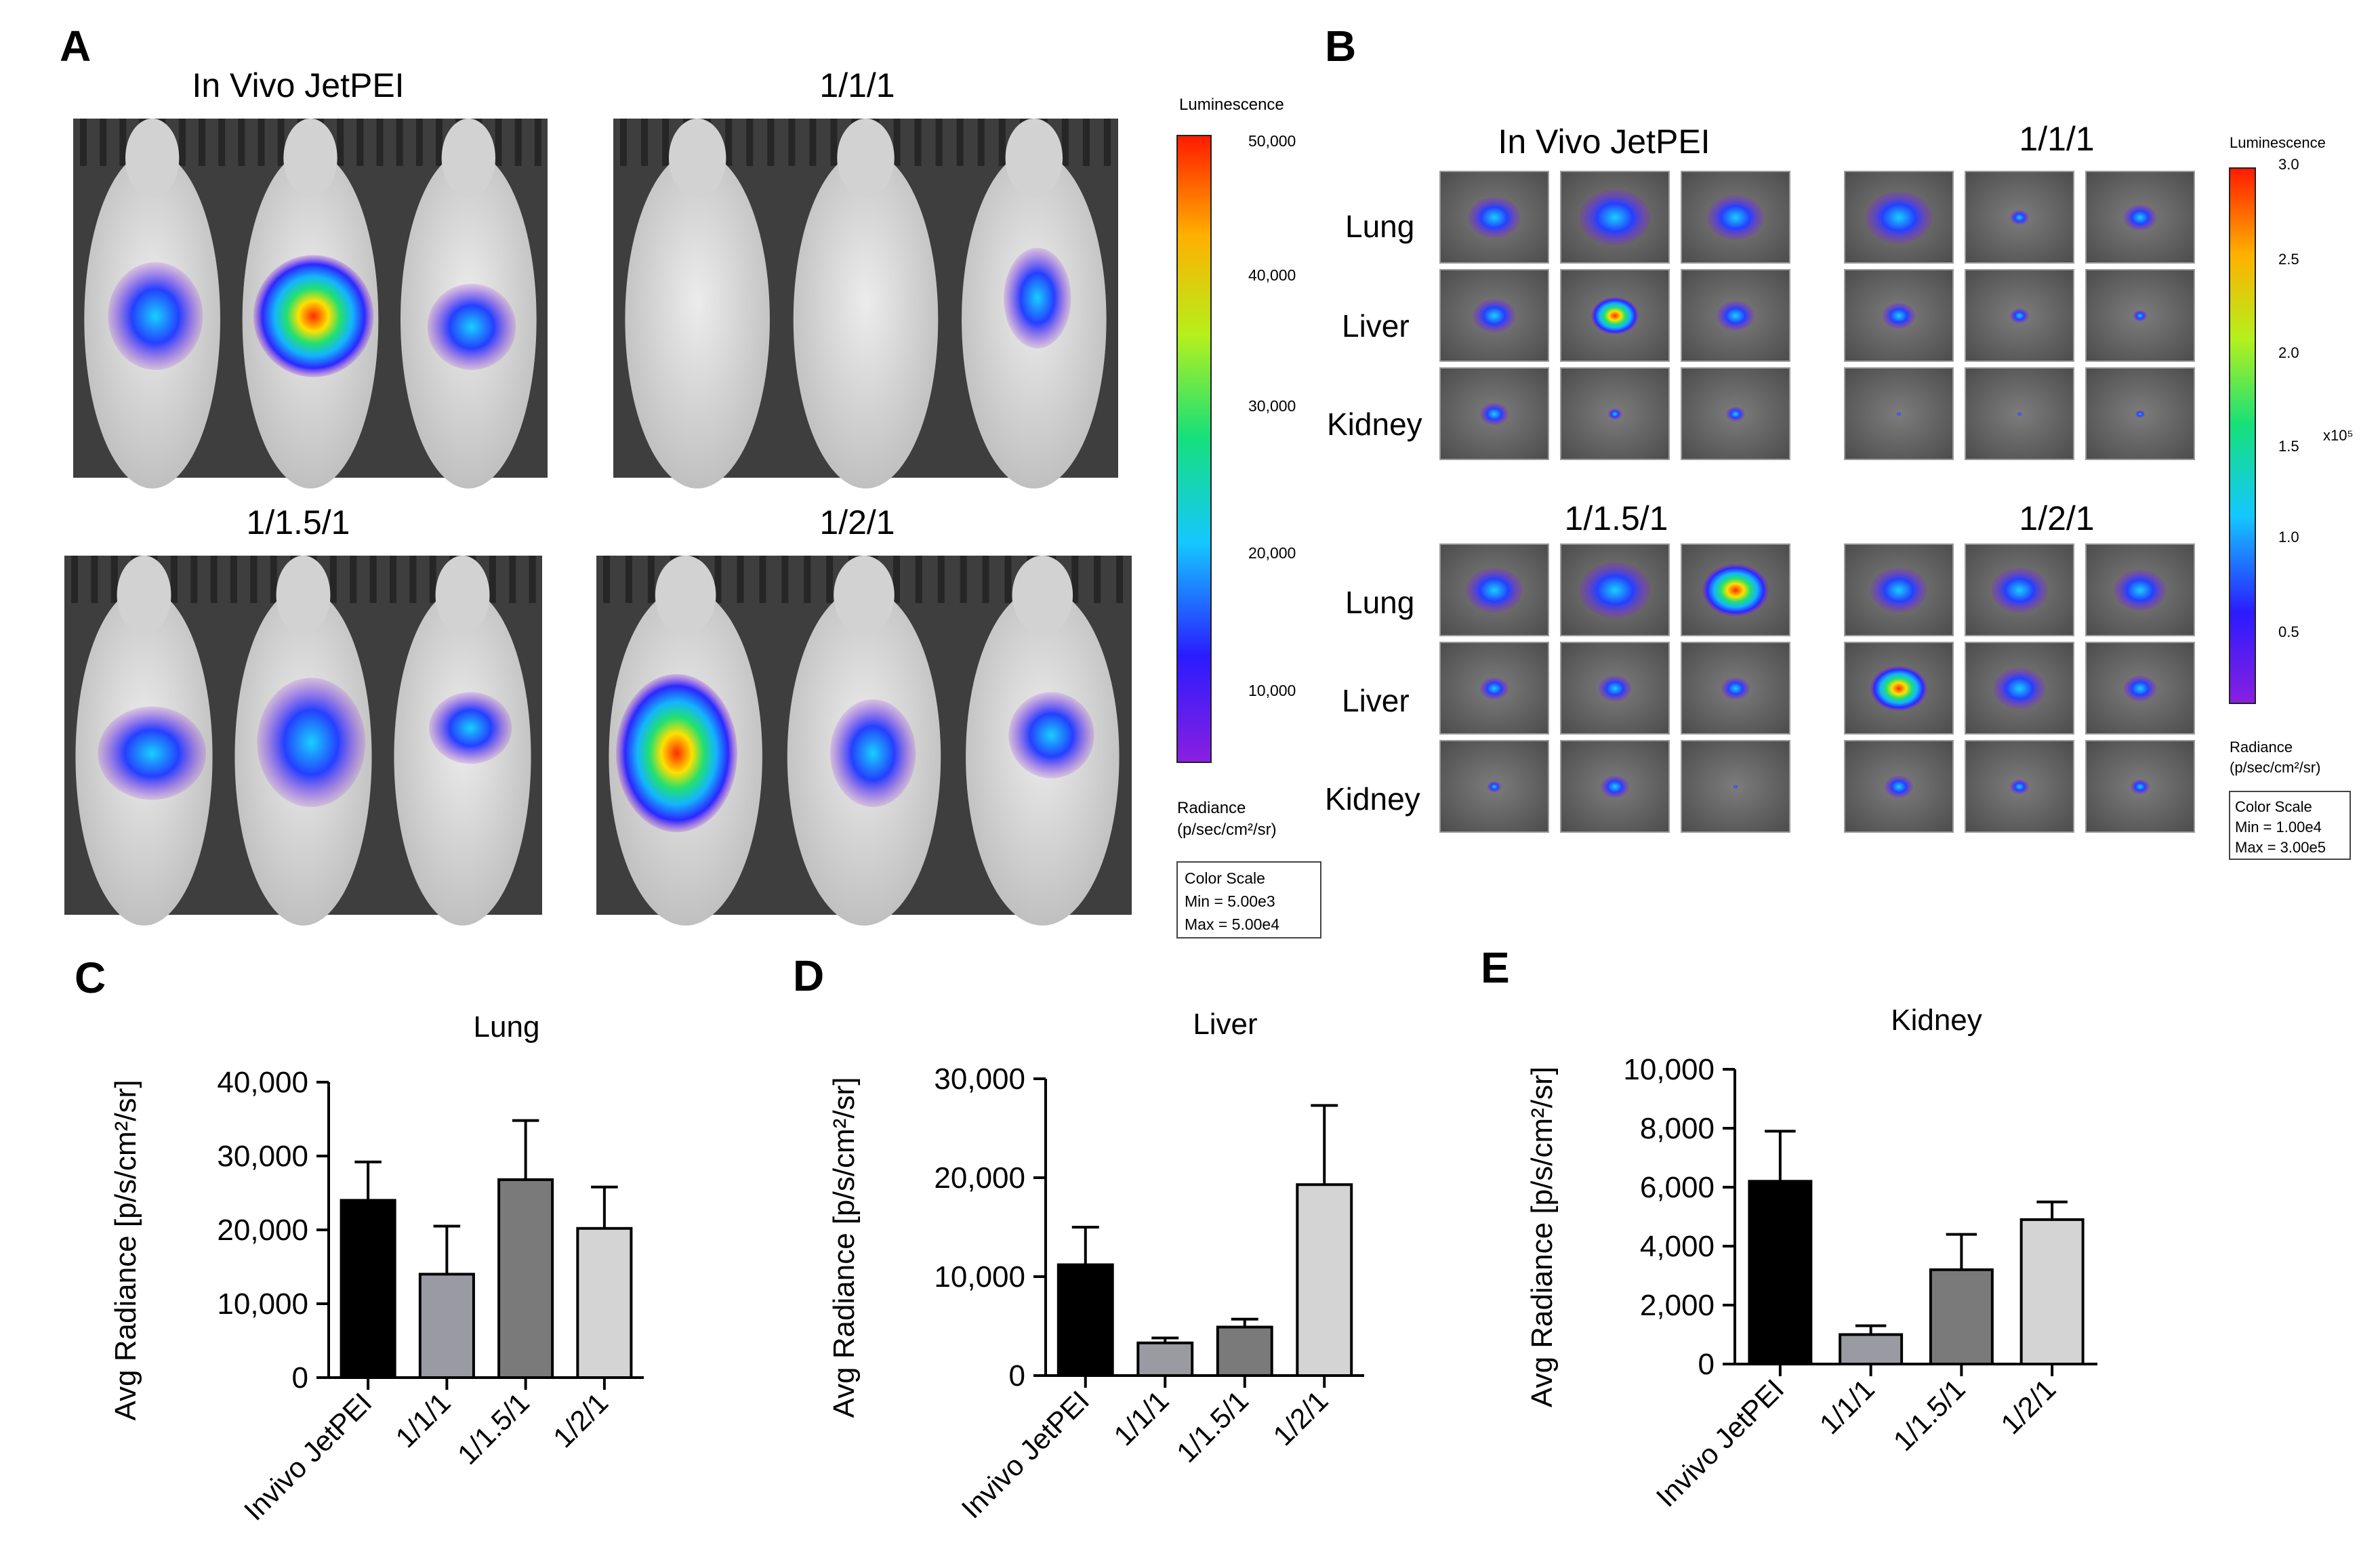  I want to click on colorbar-a-tick: 30,000, so click(1272, 406).